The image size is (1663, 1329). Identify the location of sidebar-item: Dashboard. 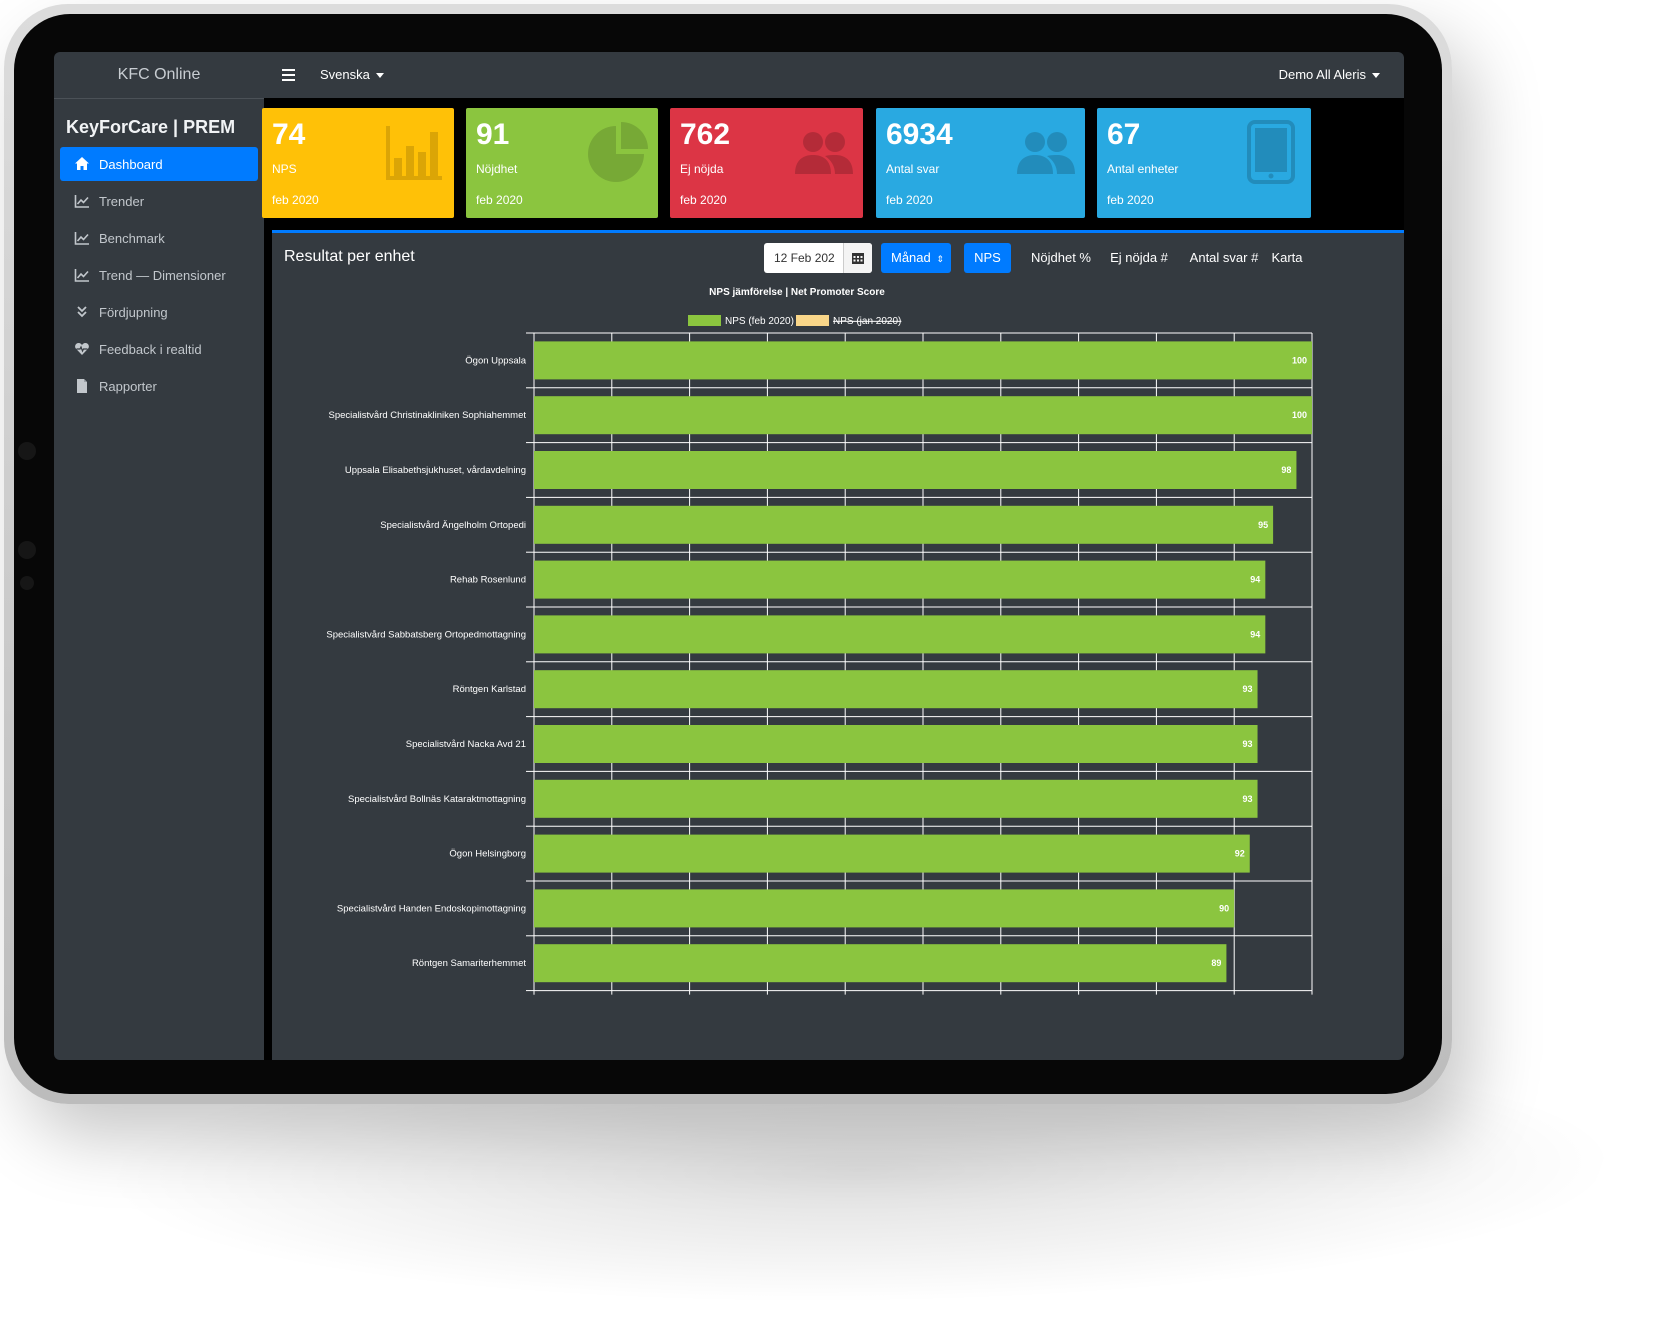
(159, 164).